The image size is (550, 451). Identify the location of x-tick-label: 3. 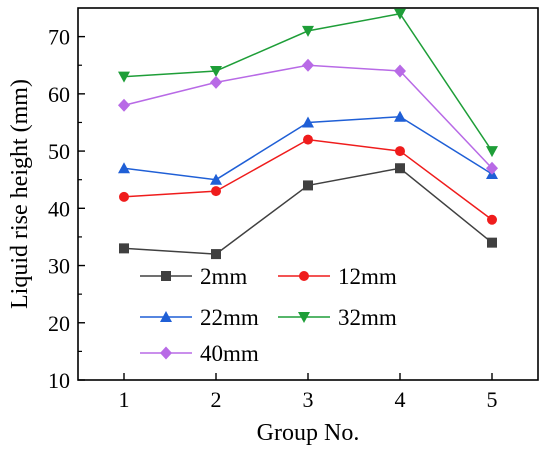
(308, 399).